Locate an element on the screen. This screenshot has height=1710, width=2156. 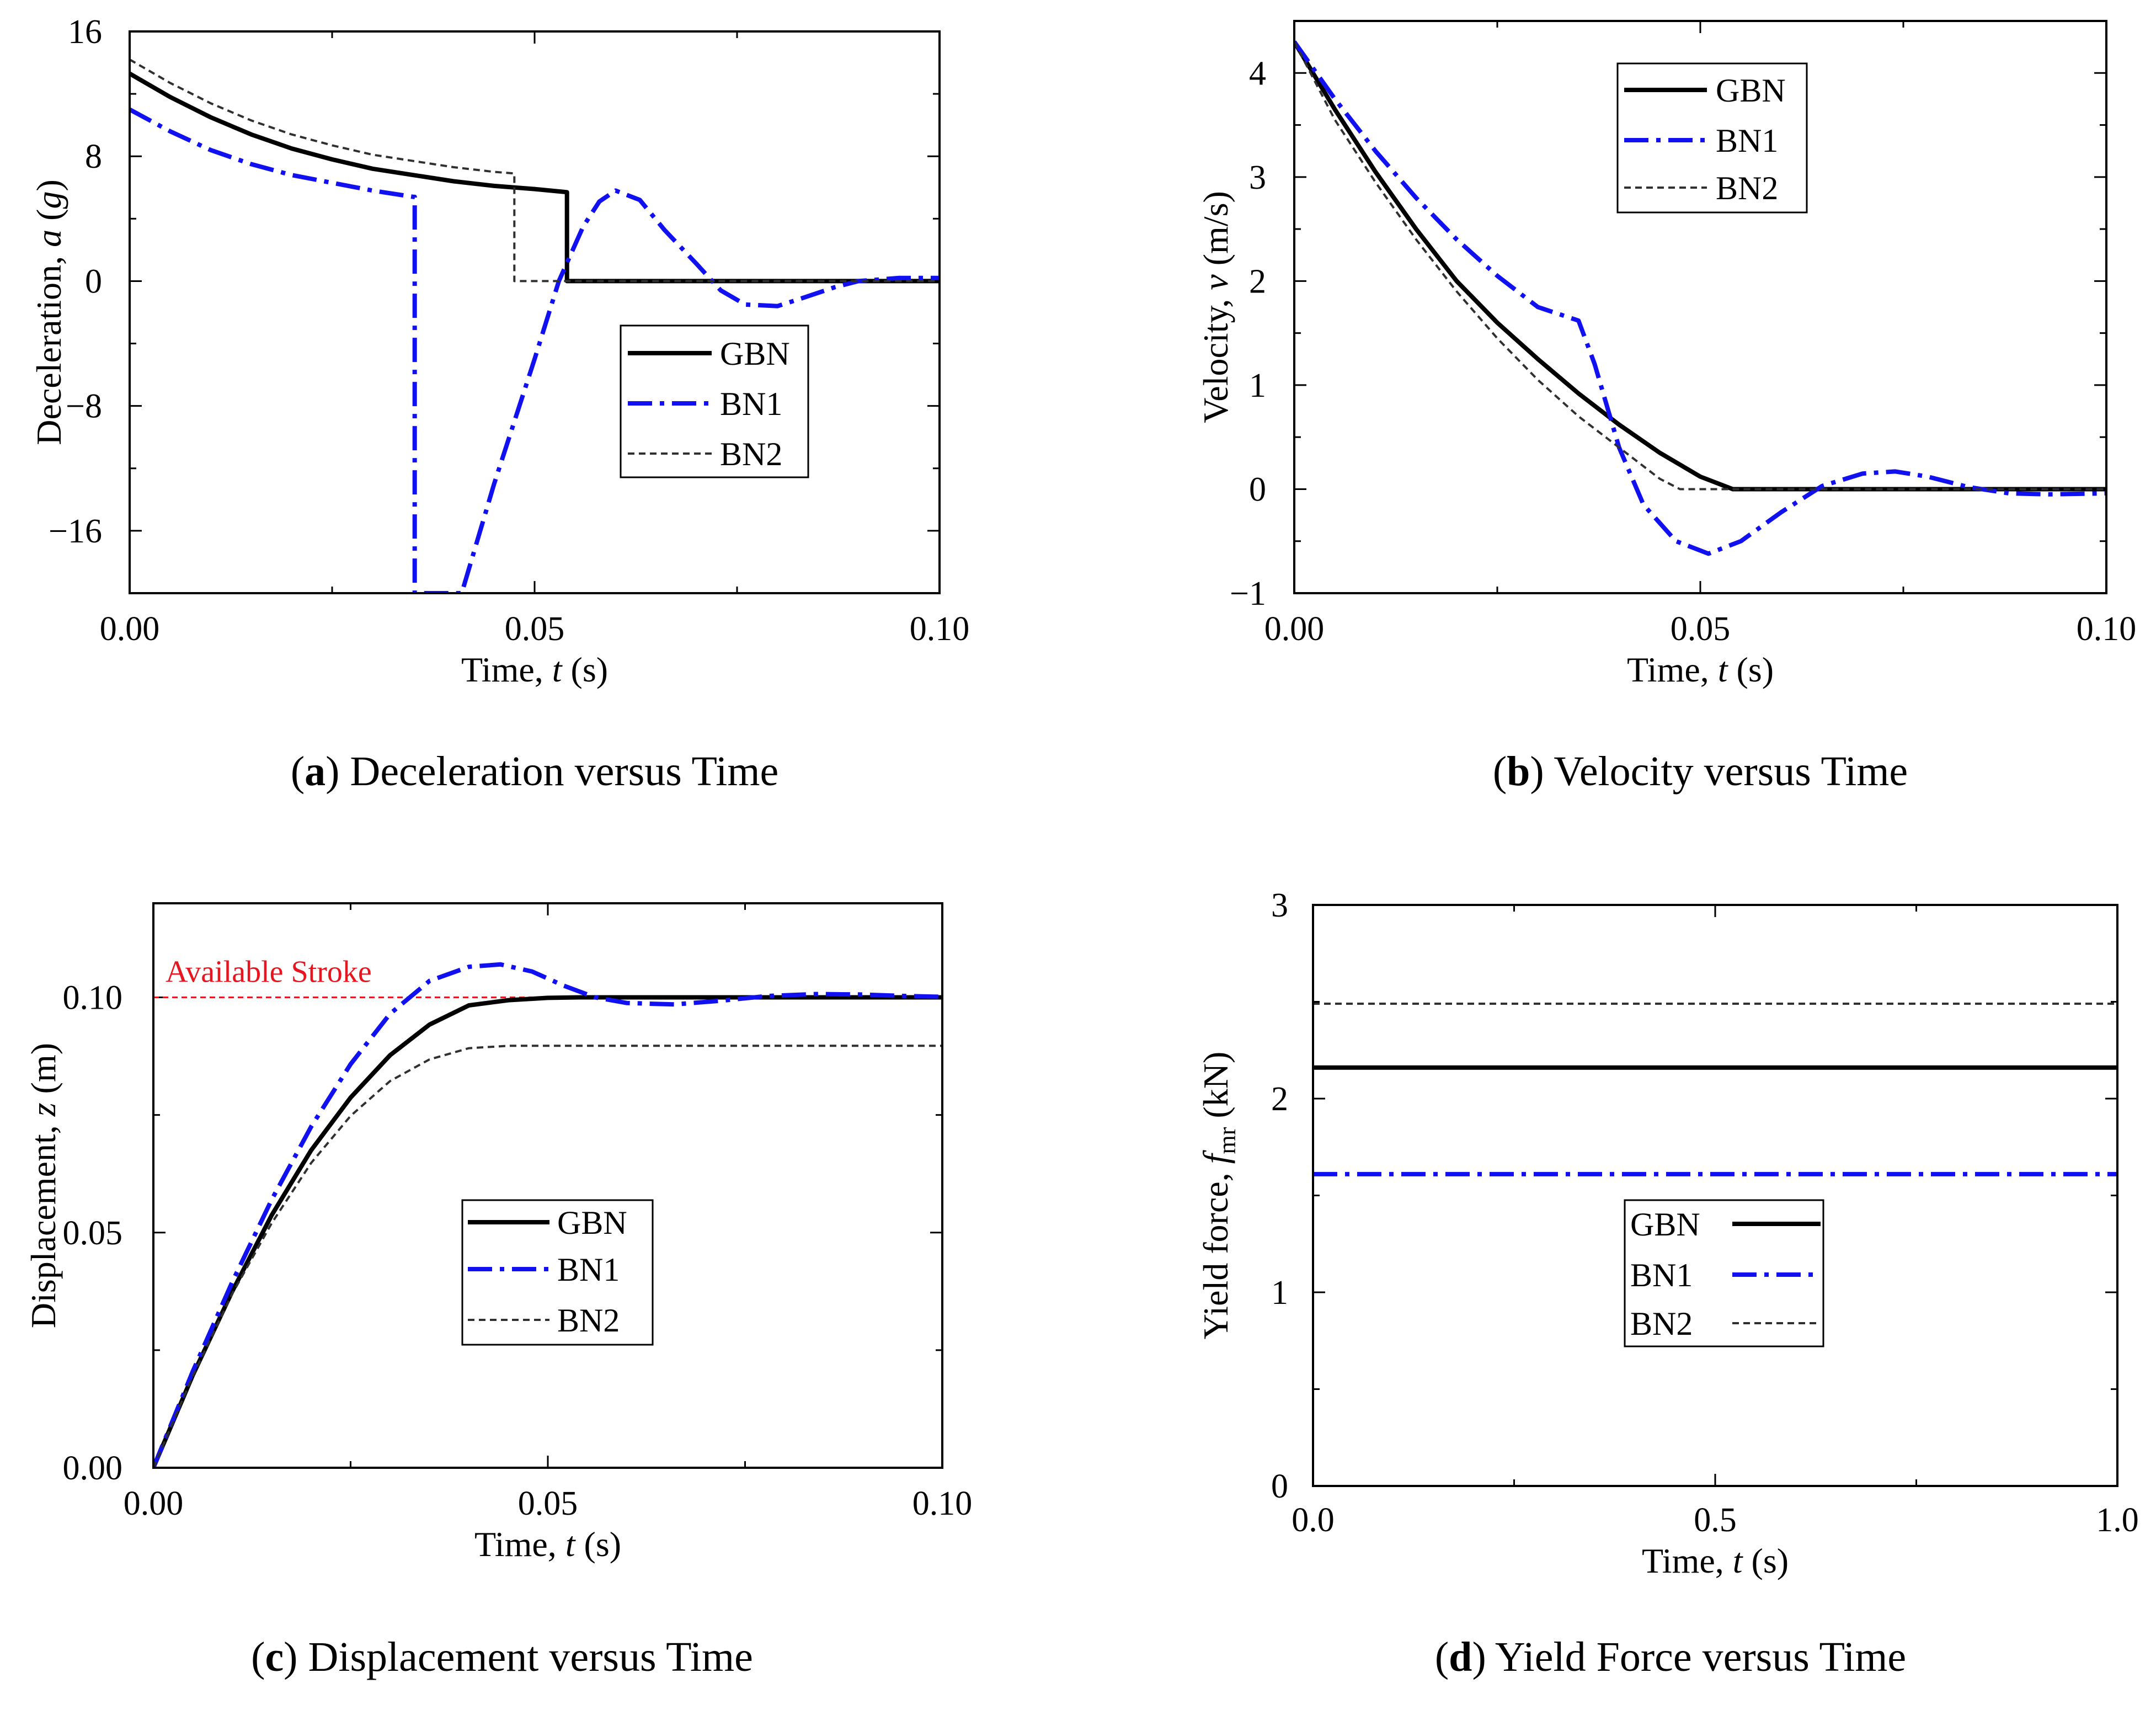
caption-d: (d) Yield Force versus Time is located at coordinates (1670, 1657).